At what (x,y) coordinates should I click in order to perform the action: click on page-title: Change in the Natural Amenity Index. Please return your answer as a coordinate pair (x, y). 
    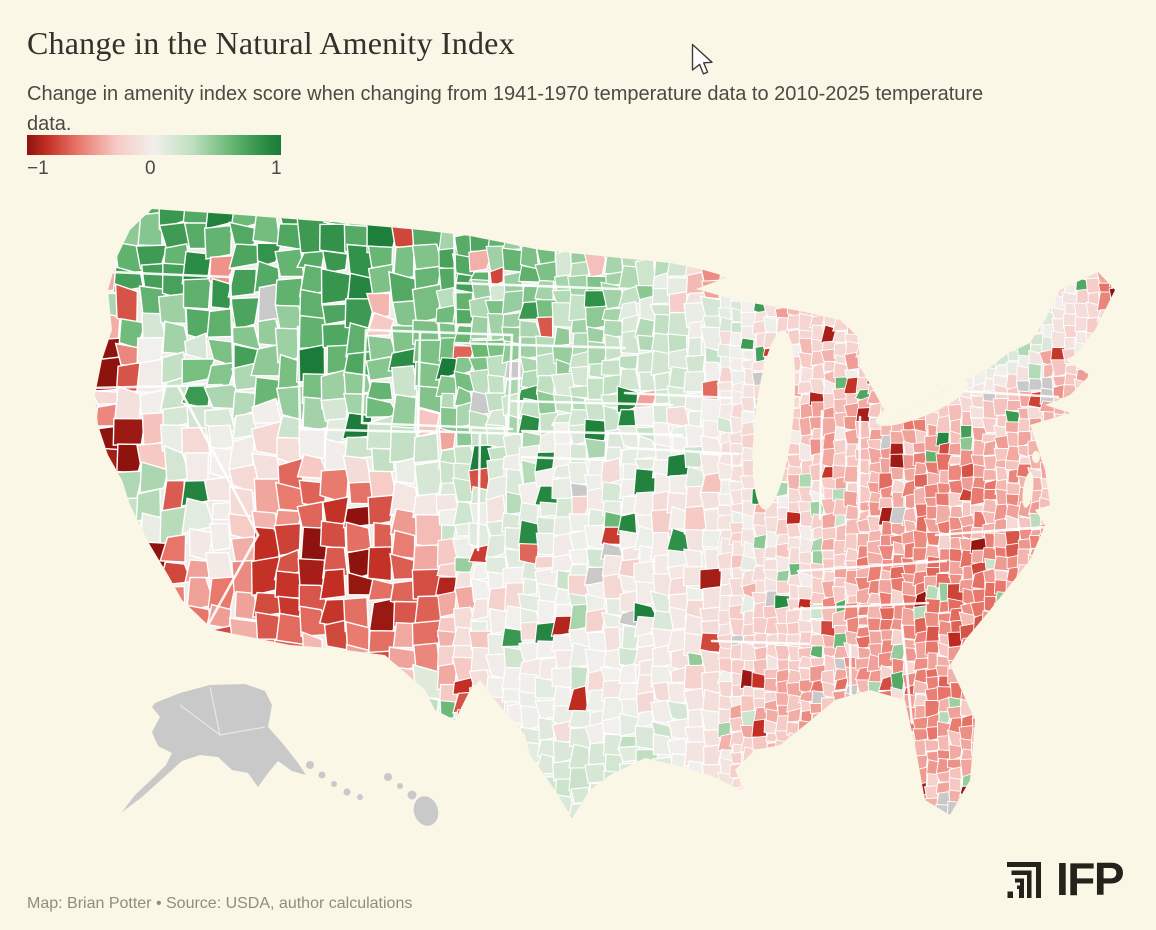
    Looking at the image, I should click on (271, 43).